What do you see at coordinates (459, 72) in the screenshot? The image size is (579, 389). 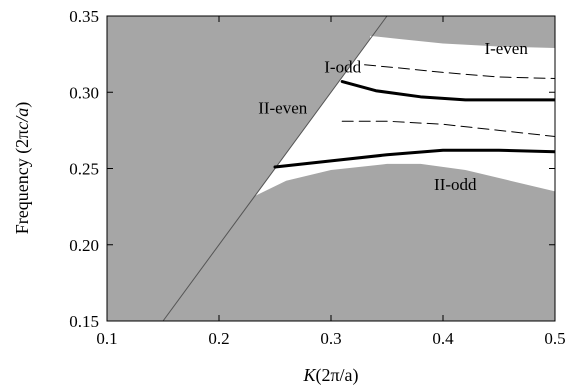 I see `curve-i-even` at bounding box center [459, 72].